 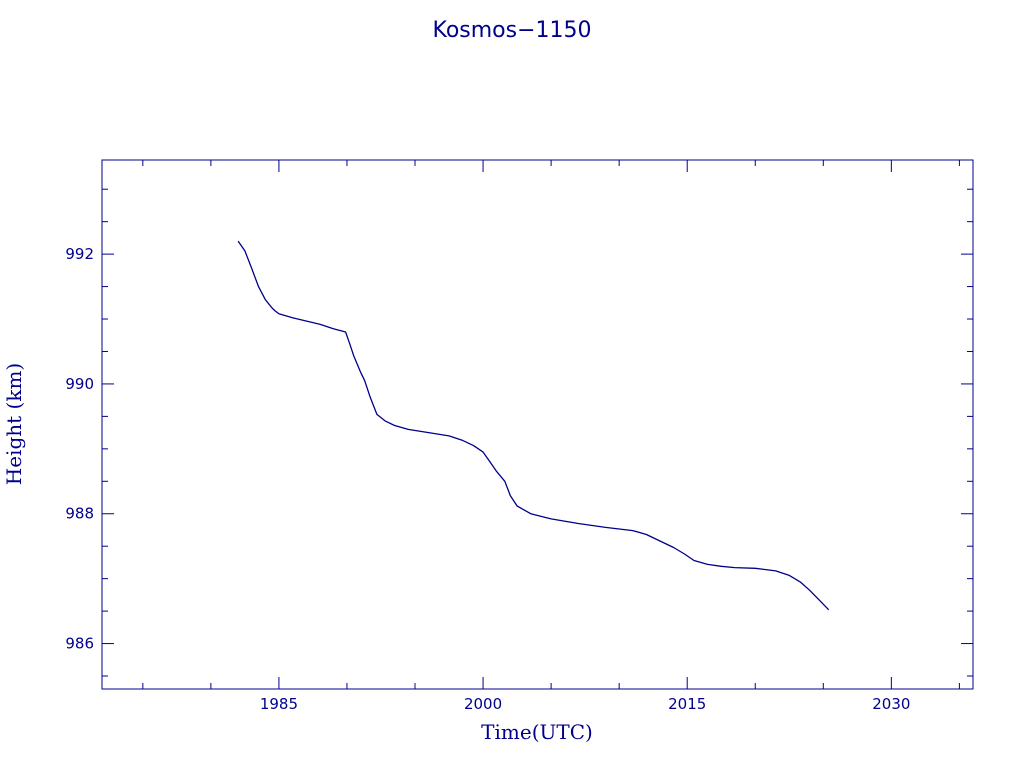 What do you see at coordinates (483, 704) in the screenshot?
I see `x-tick-label: 2000` at bounding box center [483, 704].